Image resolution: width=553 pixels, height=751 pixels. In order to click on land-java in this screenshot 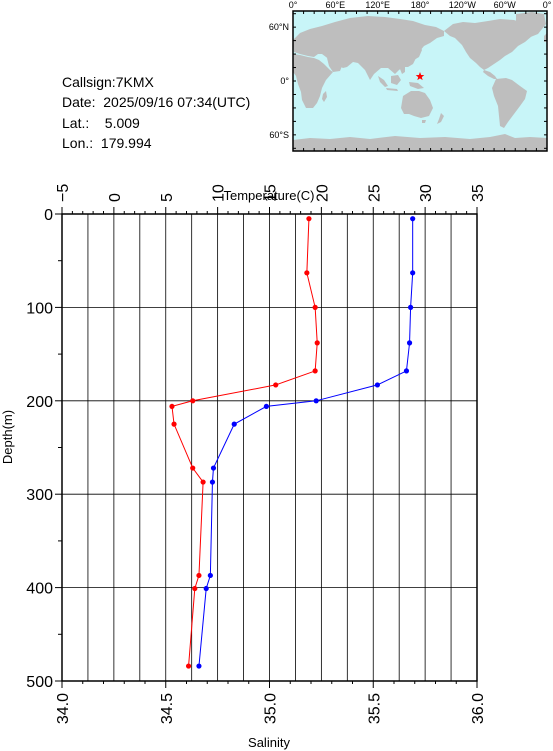, I will do `click(392, 89)`.